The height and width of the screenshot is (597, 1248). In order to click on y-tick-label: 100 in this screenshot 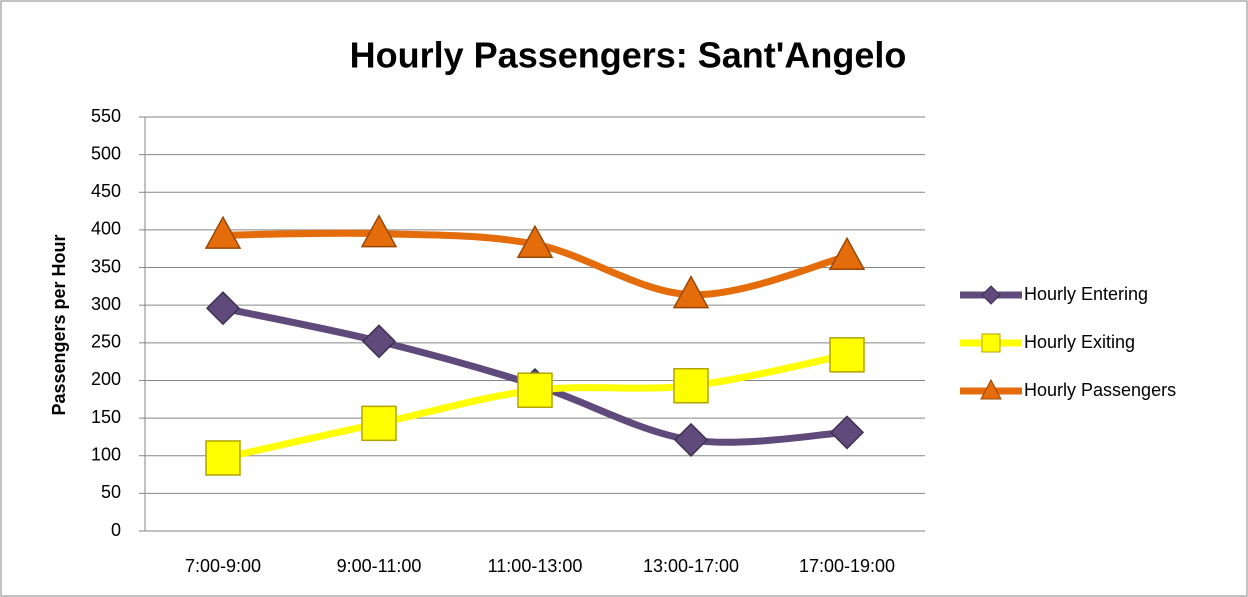, I will do `click(106, 454)`.